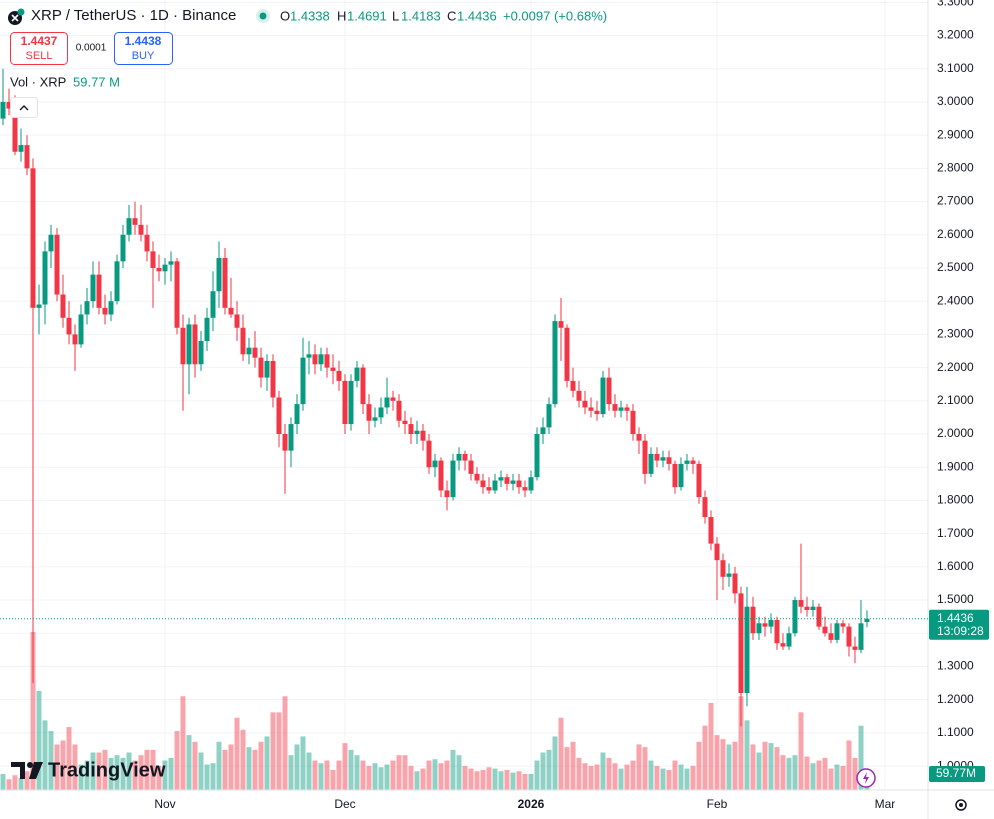 The image size is (994, 819). What do you see at coordinates (531, 804) in the screenshot?
I see `x-tick-label: 2026` at bounding box center [531, 804].